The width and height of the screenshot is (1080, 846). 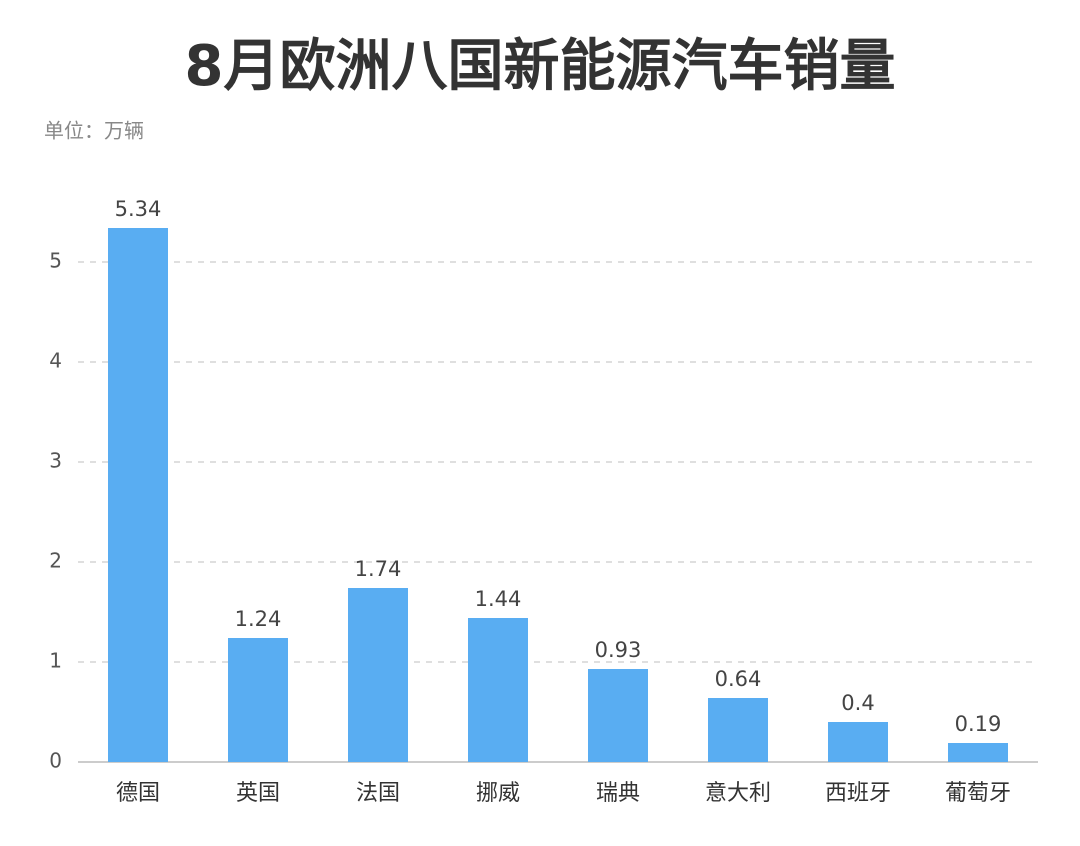 What do you see at coordinates (498, 793) in the screenshot?
I see `x-tick-label: 挪威` at bounding box center [498, 793].